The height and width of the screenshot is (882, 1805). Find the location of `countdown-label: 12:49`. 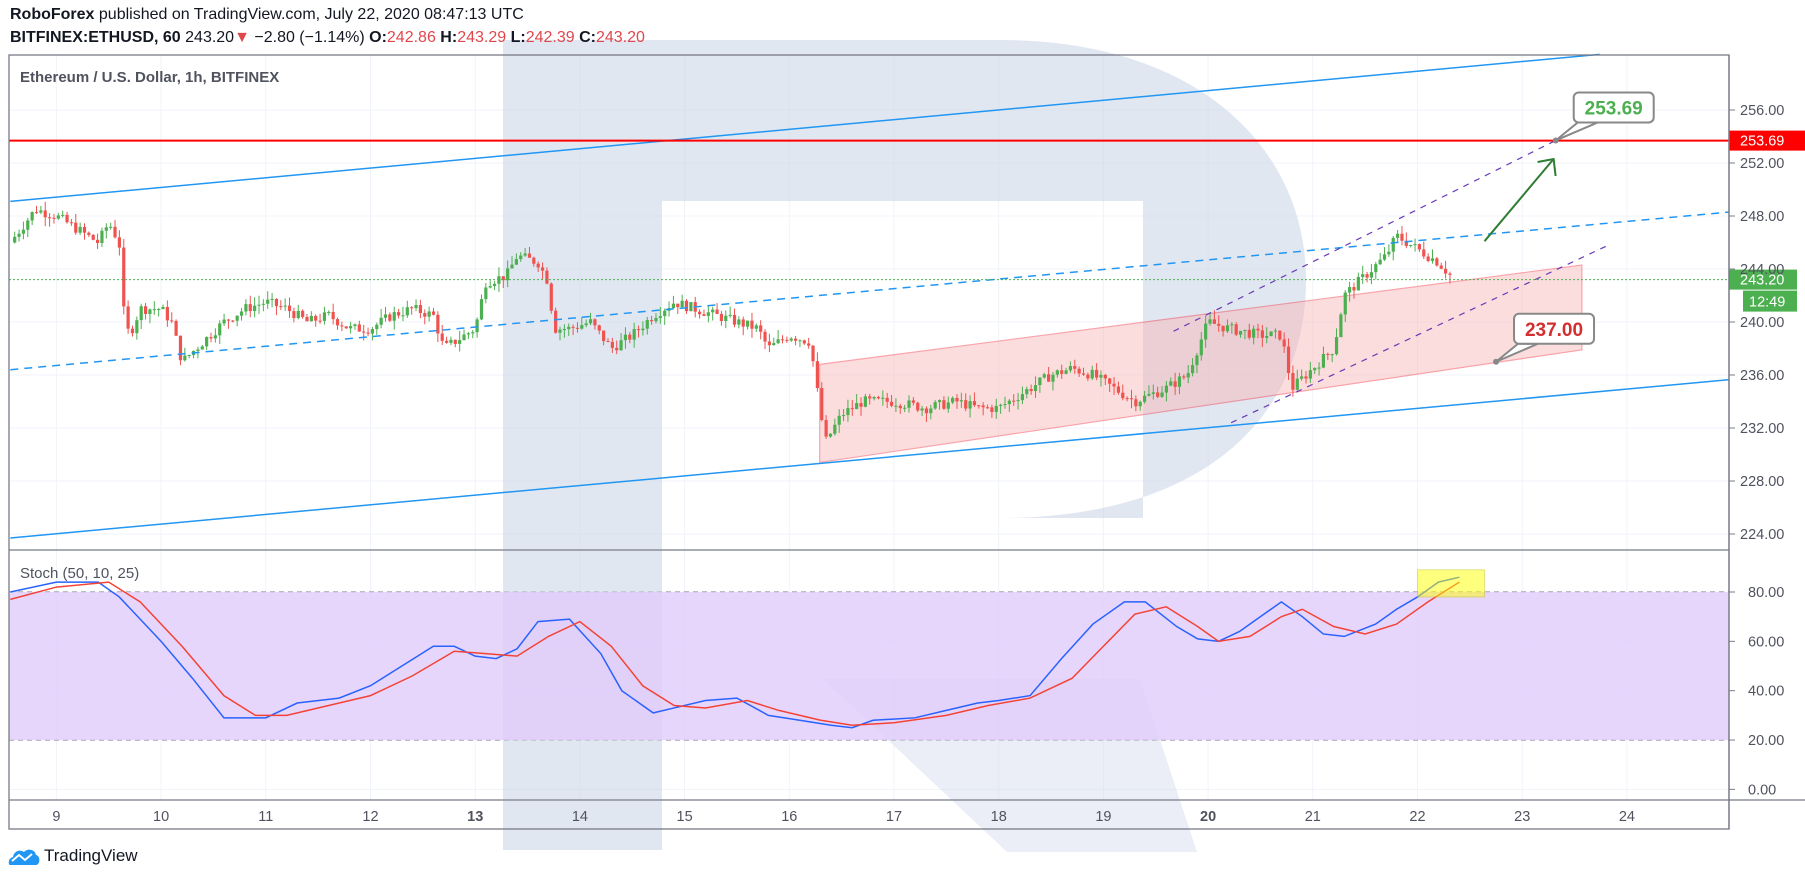

countdown-label: 12:49 is located at coordinates (1767, 303).